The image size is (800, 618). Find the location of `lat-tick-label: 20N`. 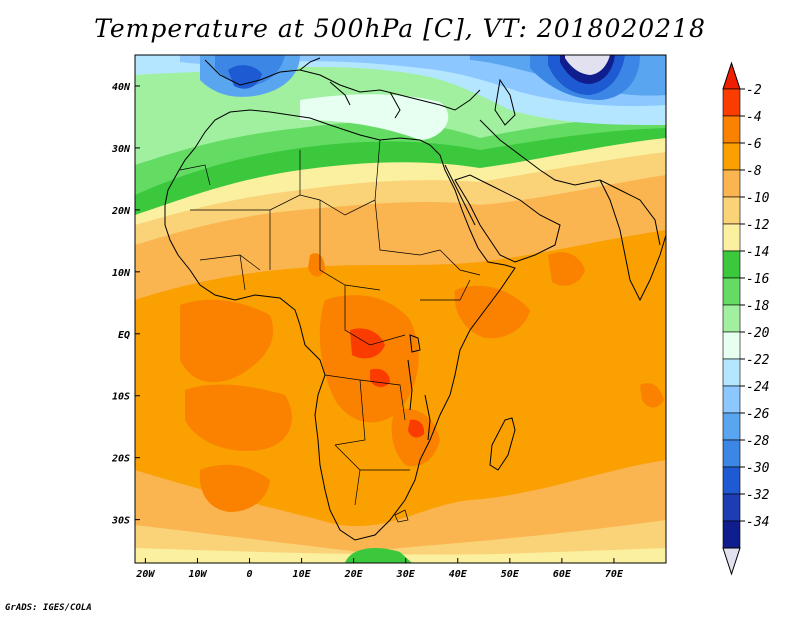

lat-tick-label: 20N is located at coordinates (121, 211).